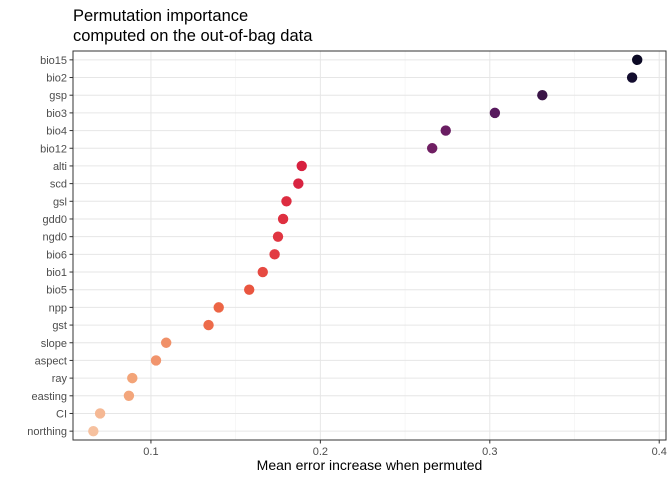  Describe the element at coordinates (100, 413) in the screenshot. I see `point-ci` at that location.